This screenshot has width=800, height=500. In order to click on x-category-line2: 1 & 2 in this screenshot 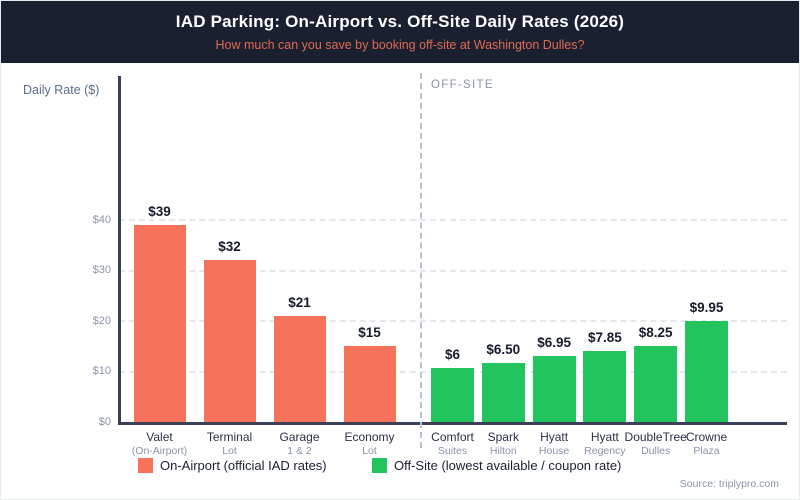, I will do `click(299, 451)`.